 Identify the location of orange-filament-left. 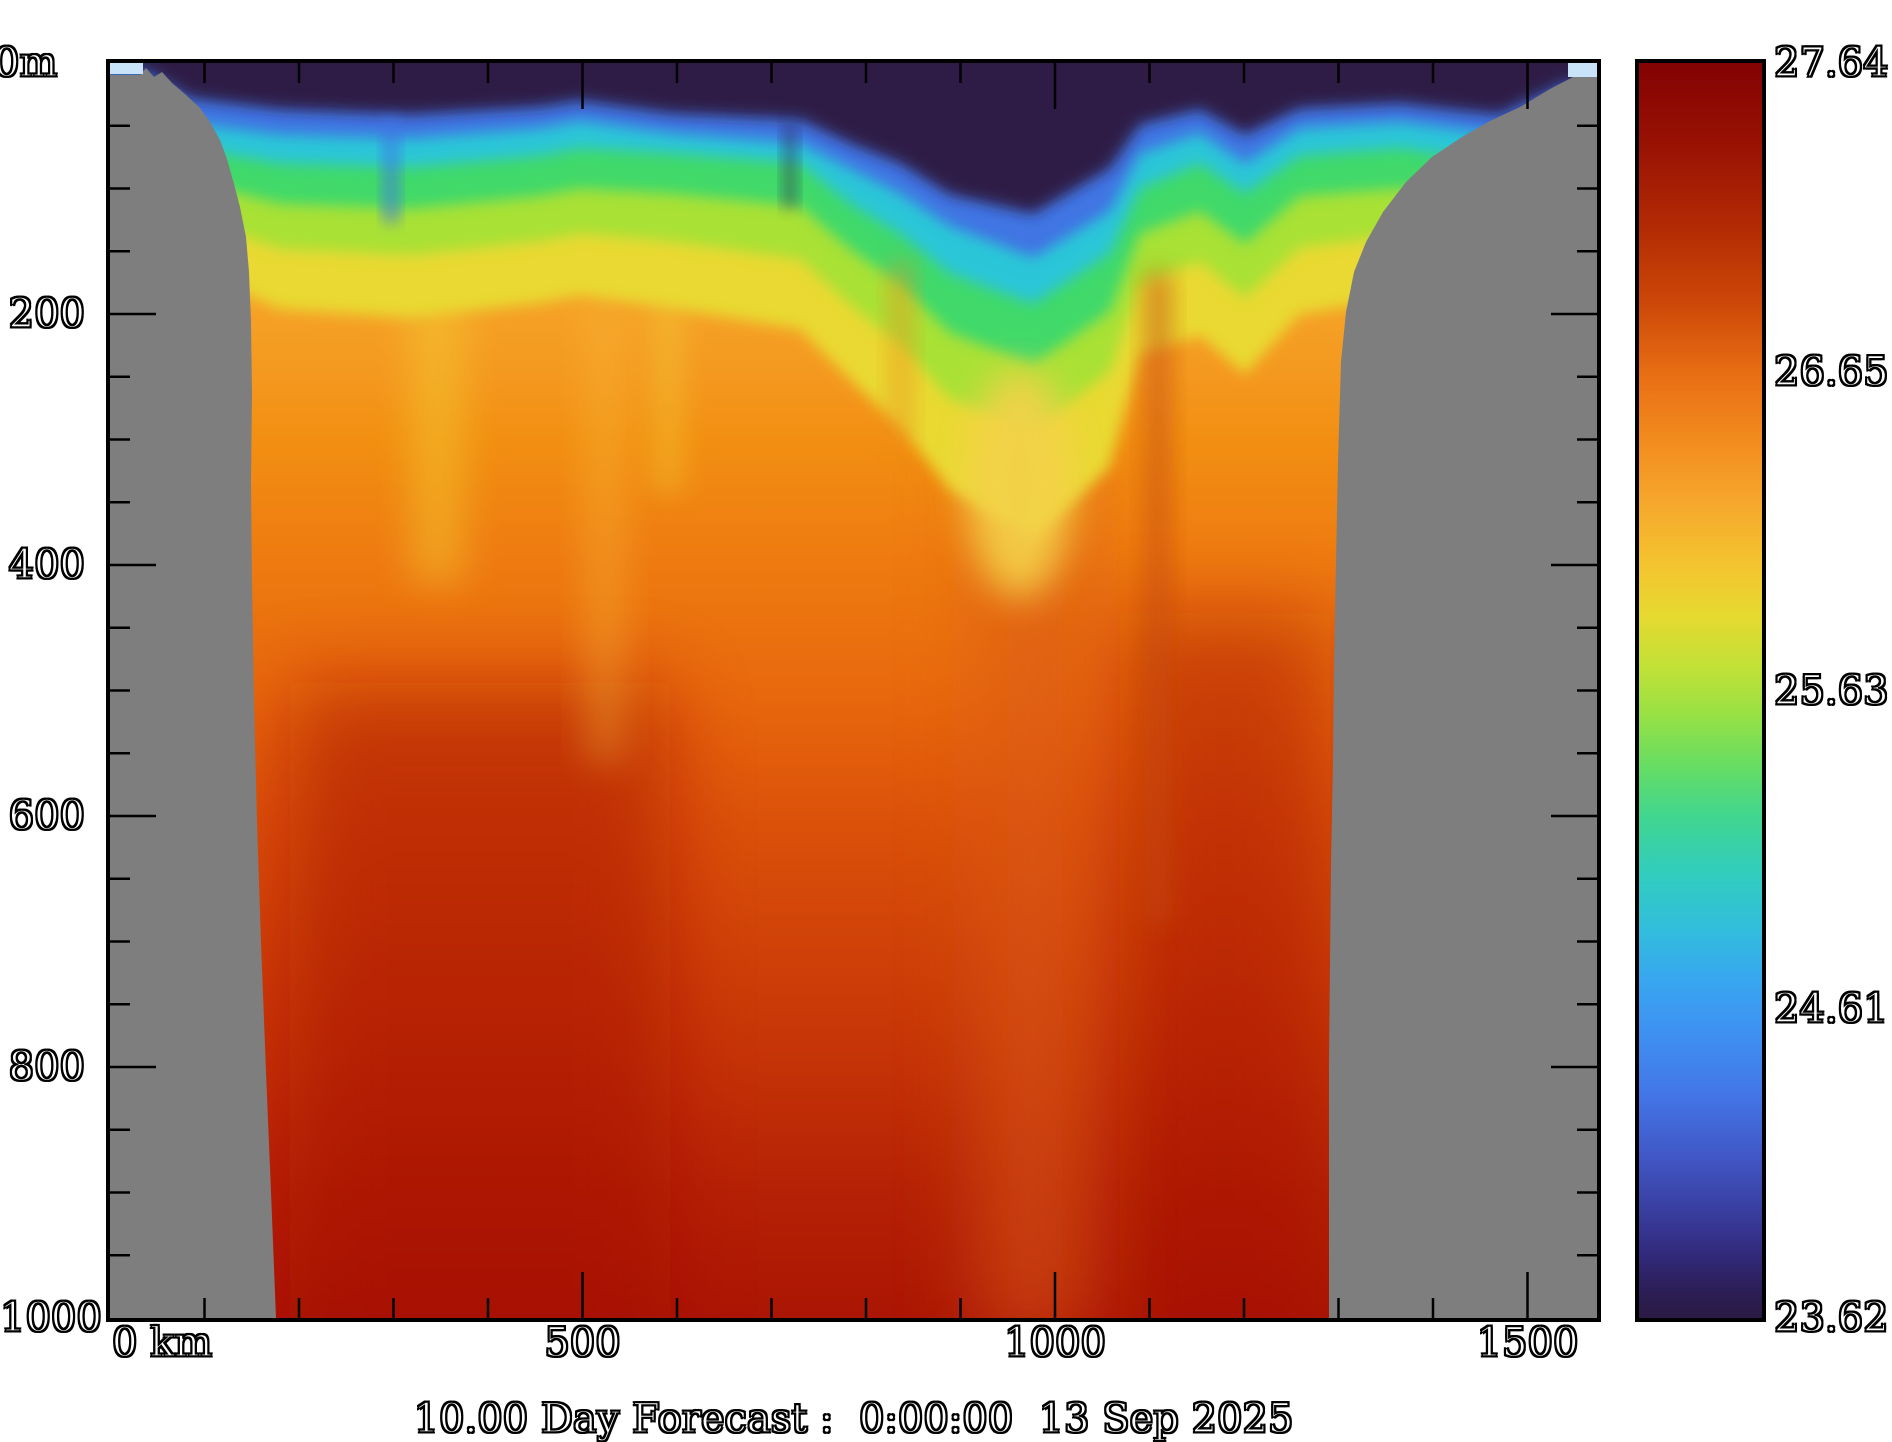
(901, 353).